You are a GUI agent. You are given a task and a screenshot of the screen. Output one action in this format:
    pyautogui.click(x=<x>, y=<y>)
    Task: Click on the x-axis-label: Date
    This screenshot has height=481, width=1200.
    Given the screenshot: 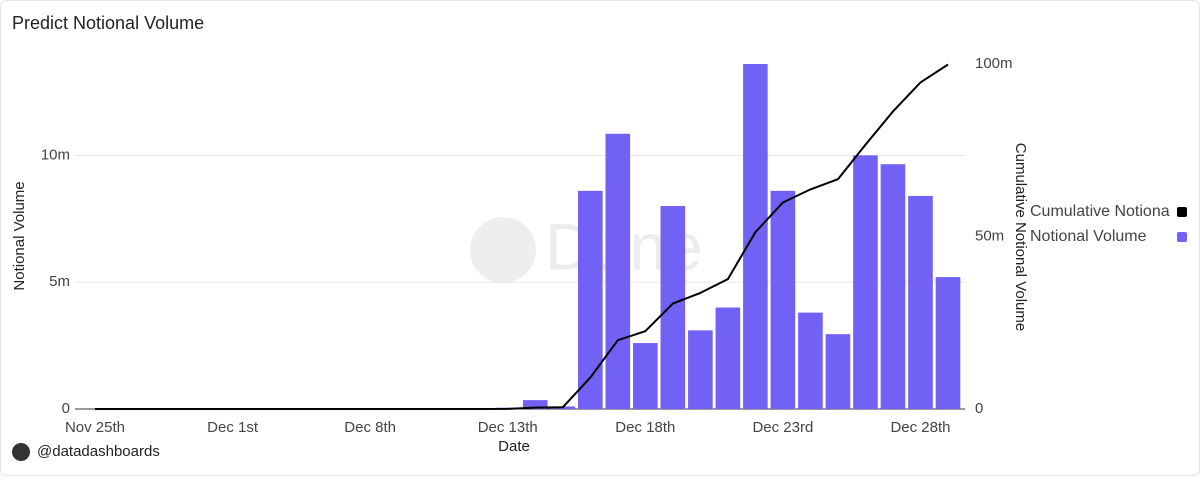 What is the action you would take?
    pyautogui.click(x=514, y=446)
    